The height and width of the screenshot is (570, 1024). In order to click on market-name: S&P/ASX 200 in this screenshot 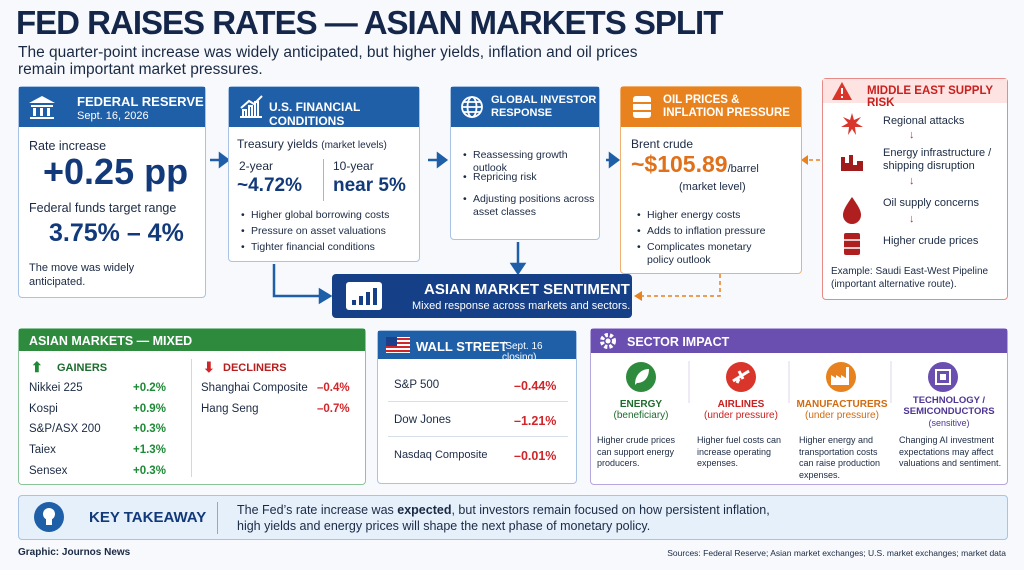, I will do `click(65, 429)`.